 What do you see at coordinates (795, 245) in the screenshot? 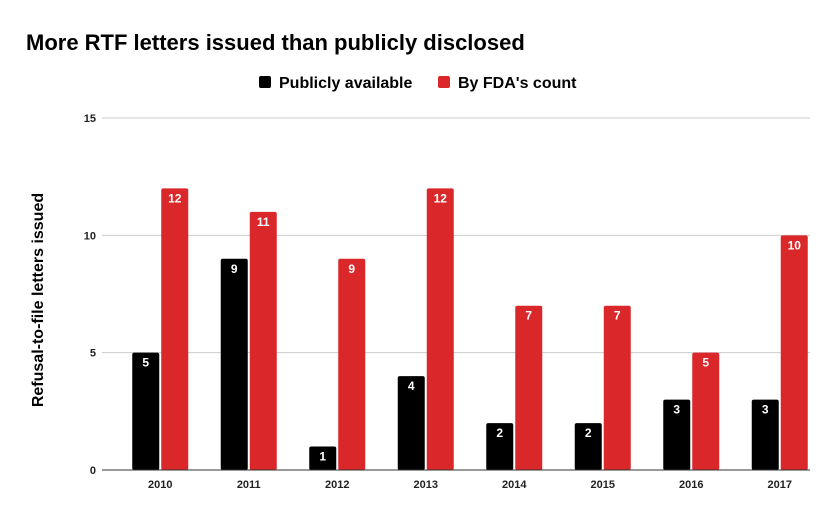
I see `bar-value-label-by-fda-s-count-2017: 10` at bounding box center [795, 245].